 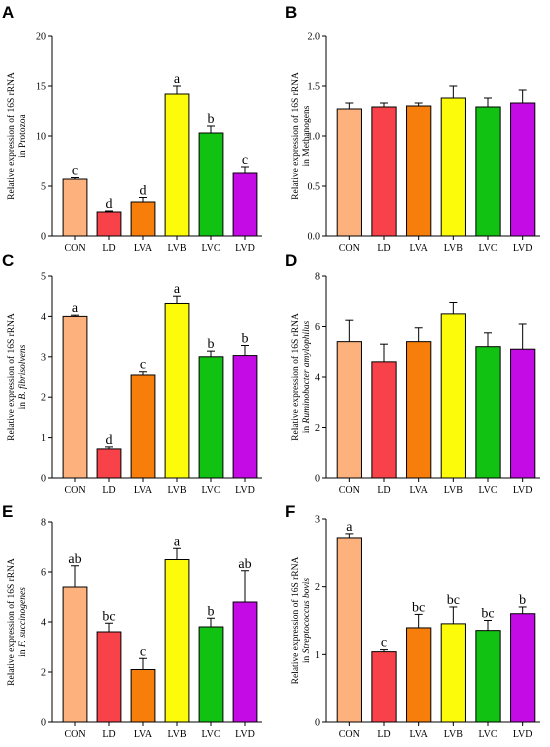 What do you see at coordinates (314, 137) in the screenshot?
I see `y-tick-label: 1.0` at bounding box center [314, 137].